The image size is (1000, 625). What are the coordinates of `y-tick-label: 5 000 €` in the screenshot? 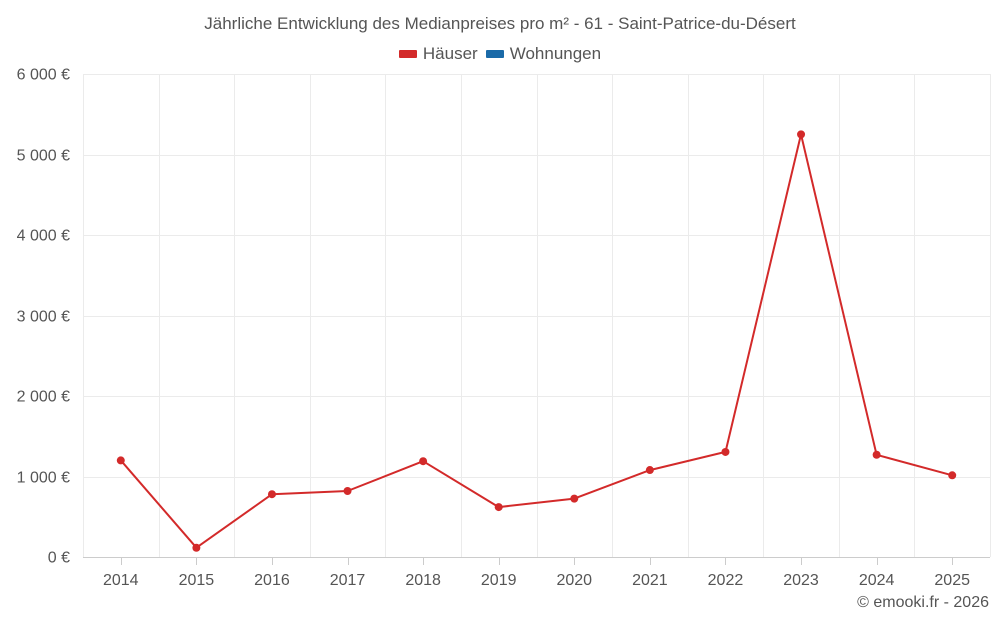 It's located at (43, 156).